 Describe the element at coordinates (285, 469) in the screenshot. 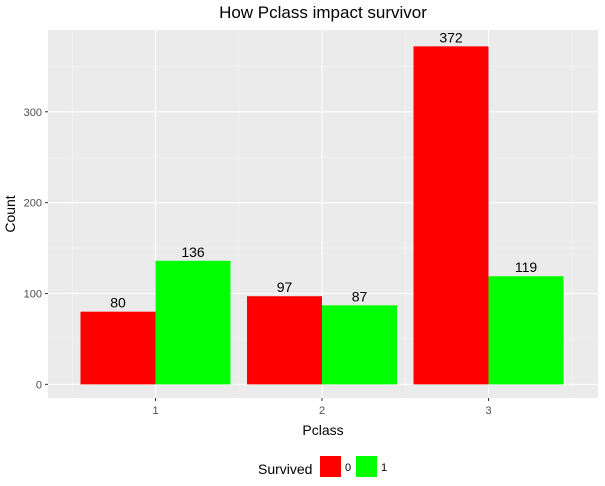

I see `legend-title: Survived` at that location.